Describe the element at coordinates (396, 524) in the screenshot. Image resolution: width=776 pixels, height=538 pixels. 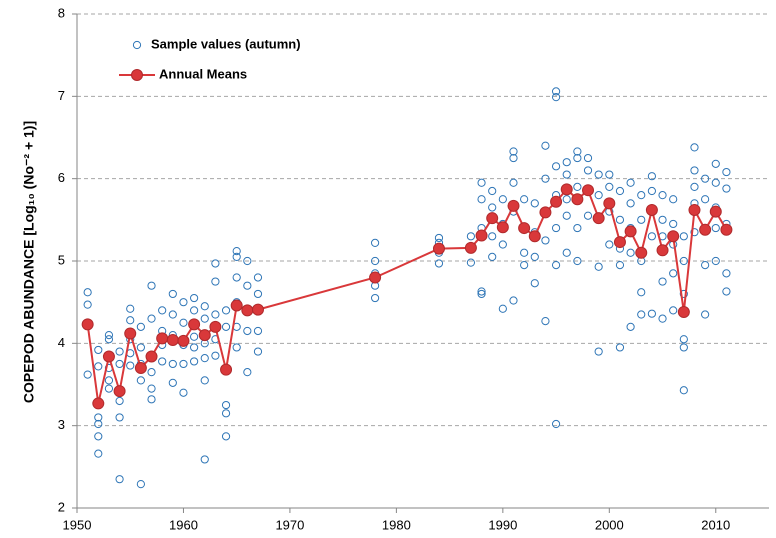
I see `x-tick-label: 1980` at that location.